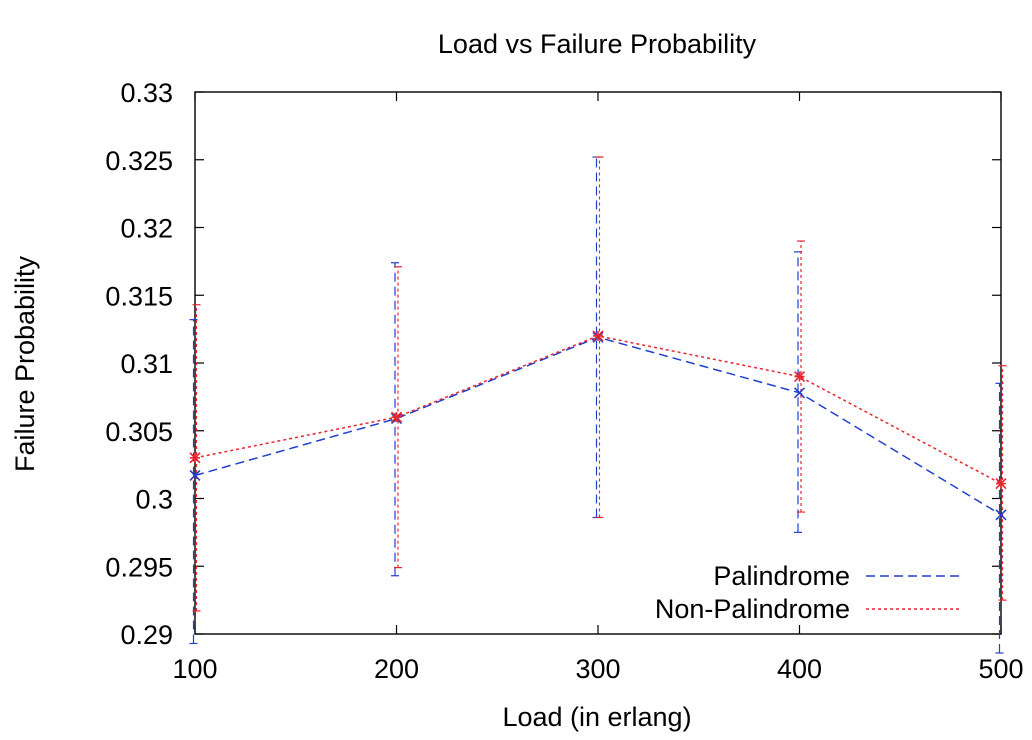 The image size is (1032, 740). What do you see at coordinates (25, 363) in the screenshot?
I see `y-axis-label: Failure Probability` at bounding box center [25, 363].